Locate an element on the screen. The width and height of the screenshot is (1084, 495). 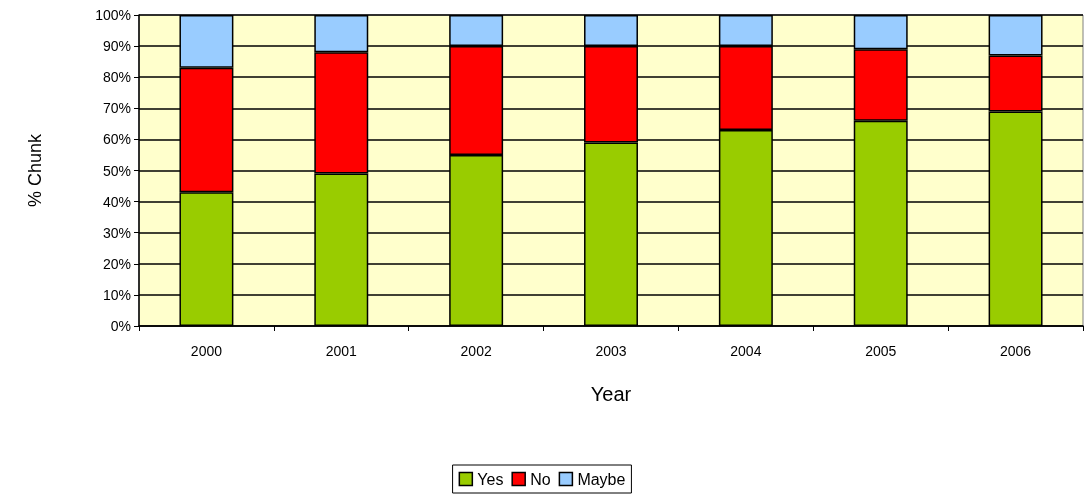
y-axis-title: % Chunk is located at coordinates (35, 170).